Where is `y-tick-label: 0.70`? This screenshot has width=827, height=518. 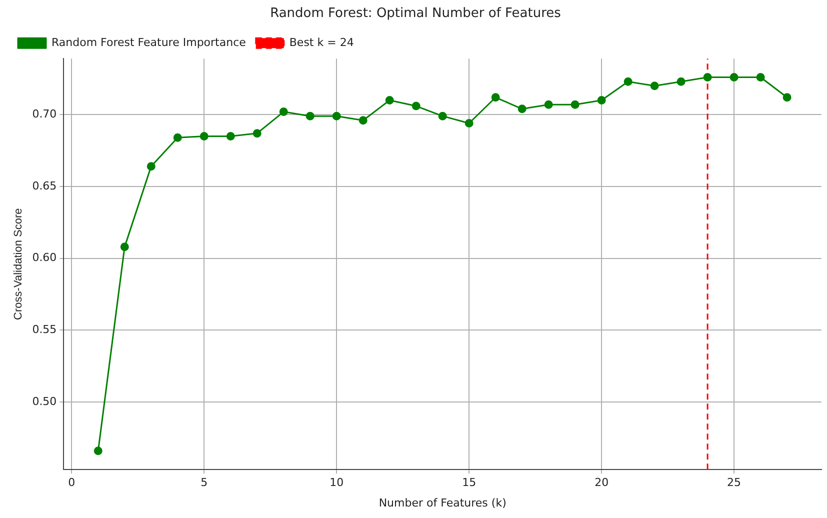
y-tick-label: 0.70 is located at coordinates (44, 114).